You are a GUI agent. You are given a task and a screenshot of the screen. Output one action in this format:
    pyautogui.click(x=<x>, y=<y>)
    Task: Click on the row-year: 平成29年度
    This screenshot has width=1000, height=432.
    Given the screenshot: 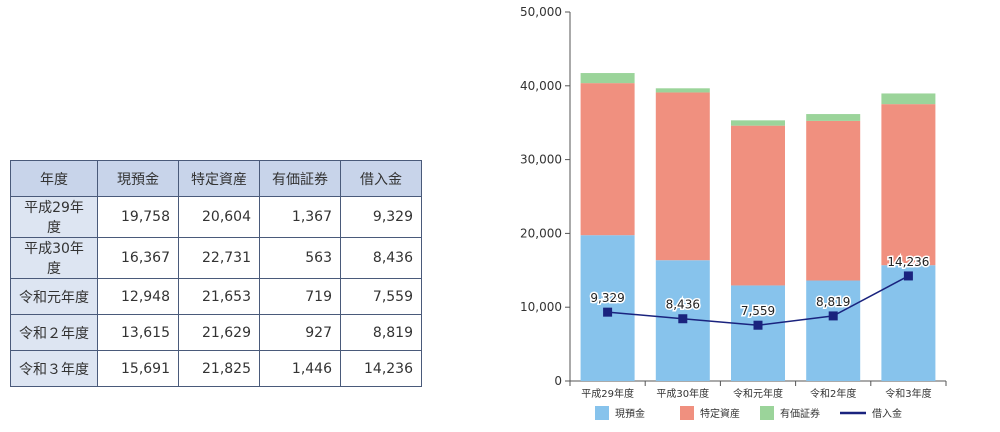 What is the action you would take?
    pyautogui.click(x=54, y=217)
    